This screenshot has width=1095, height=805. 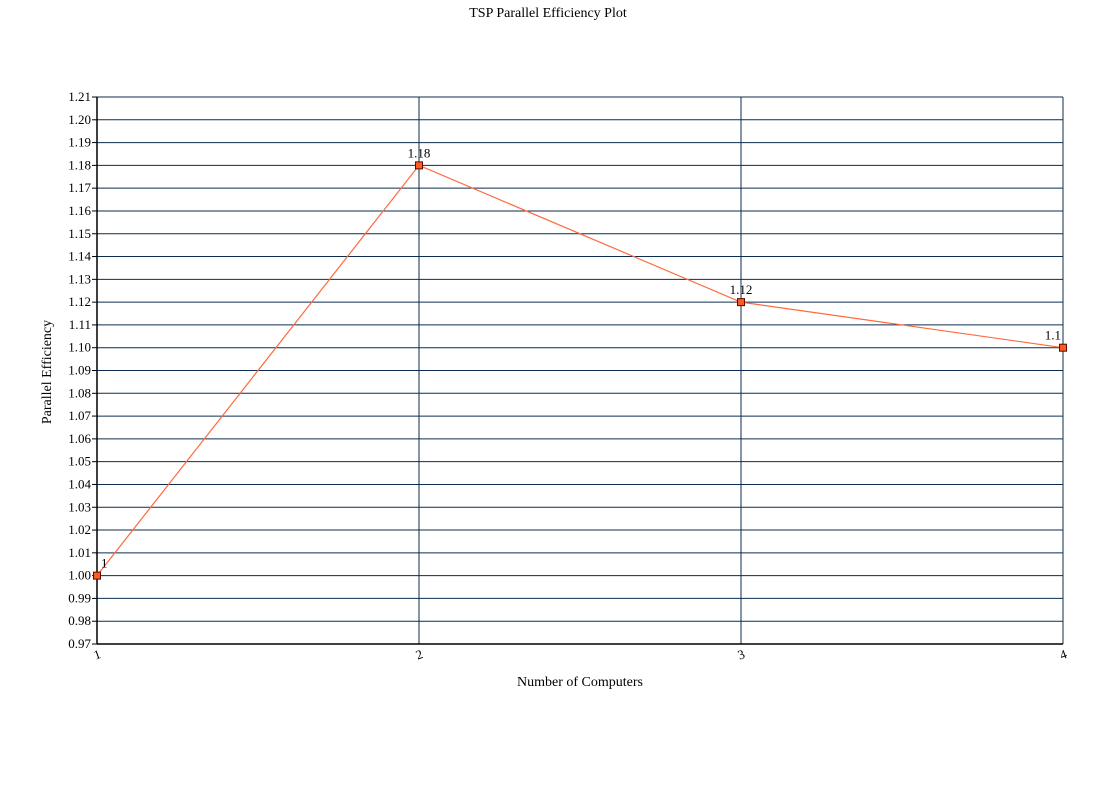 I want to click on y-tick-label: 1.11, so click(x=80, y=324).